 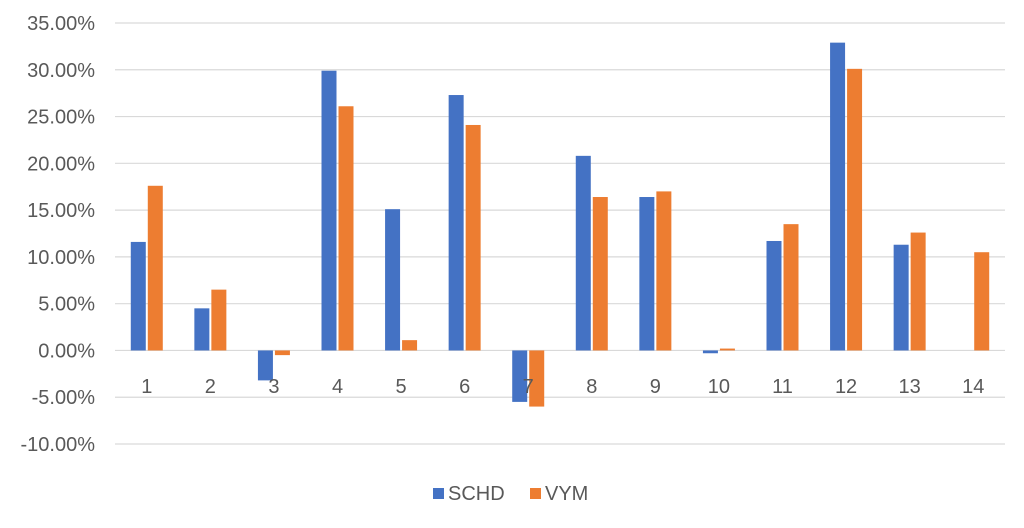 What do you see at coordinates (61, 164) in the screenshot?
I see `y-tick-label: 20.00%` at bounding box center [61, 164].